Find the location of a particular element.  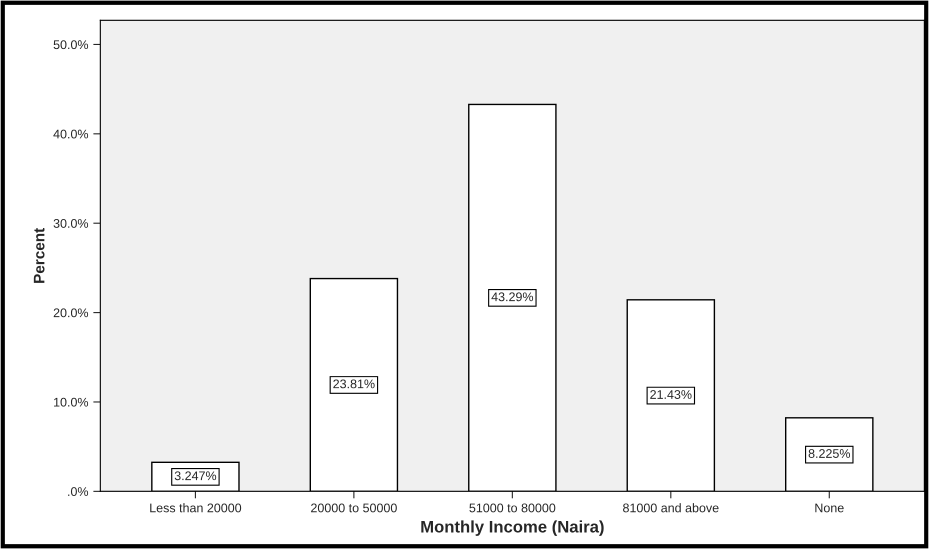

y-tick-label: 50.0% is located at coordinates (71, 45).